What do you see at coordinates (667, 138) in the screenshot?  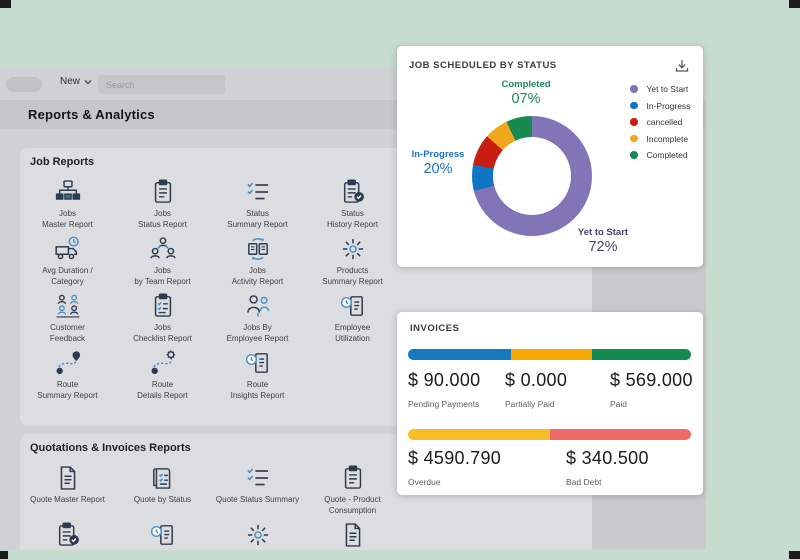 I see `legend-label: Incomplete` at bounding box center [667, 138].